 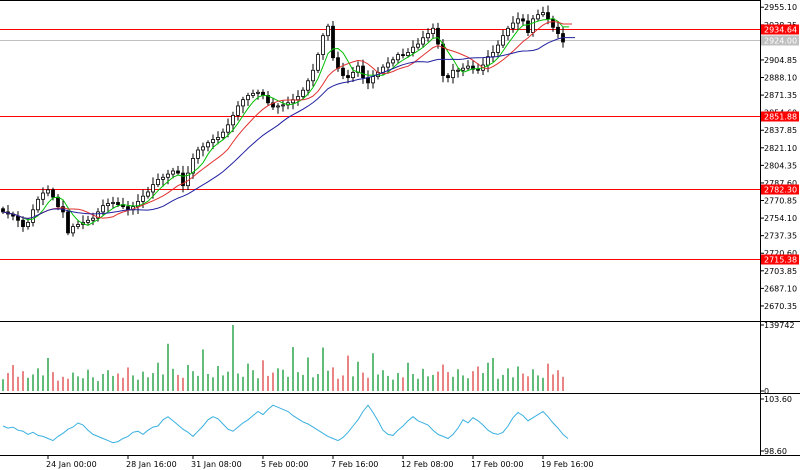 What do you see at coordinates (775, 451) in the screenshot?
I see `indicator-tick-label: 98.60` at bounding box center [775, 451].